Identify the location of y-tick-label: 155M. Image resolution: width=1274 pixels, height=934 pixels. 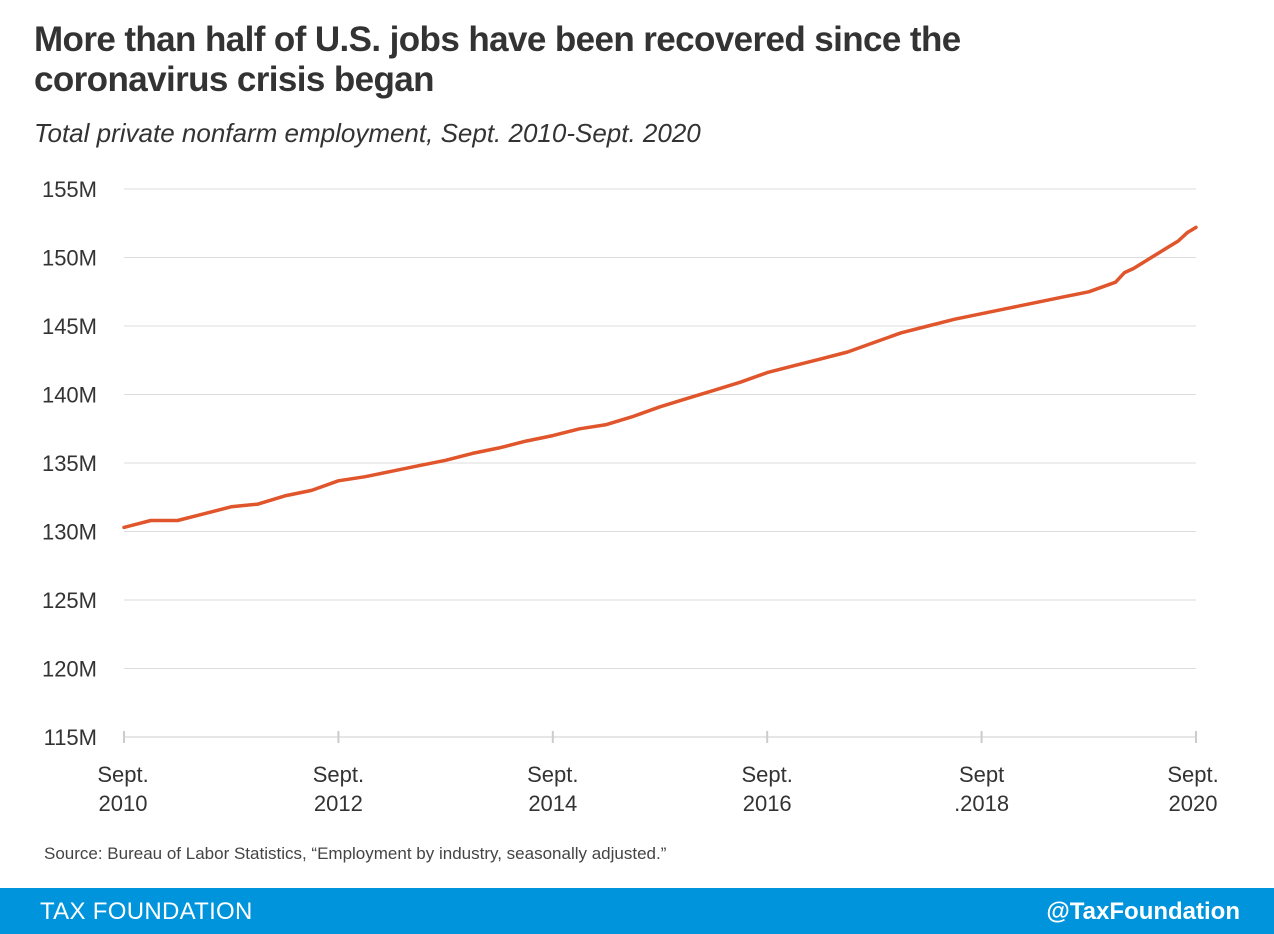
(69, 189).